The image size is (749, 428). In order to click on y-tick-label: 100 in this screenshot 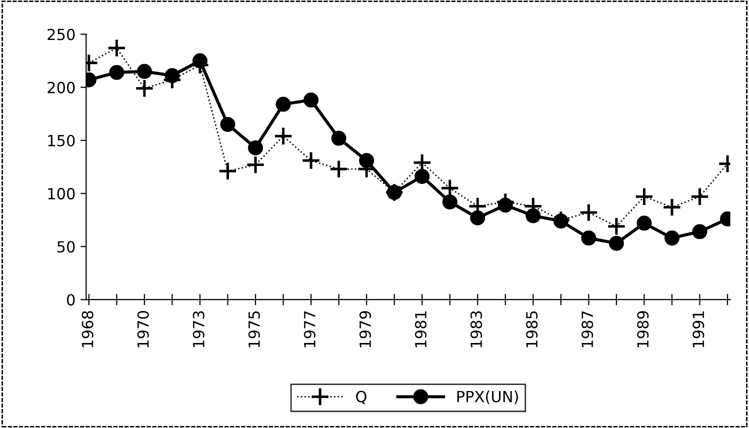, I will do `click(61, 194)`.